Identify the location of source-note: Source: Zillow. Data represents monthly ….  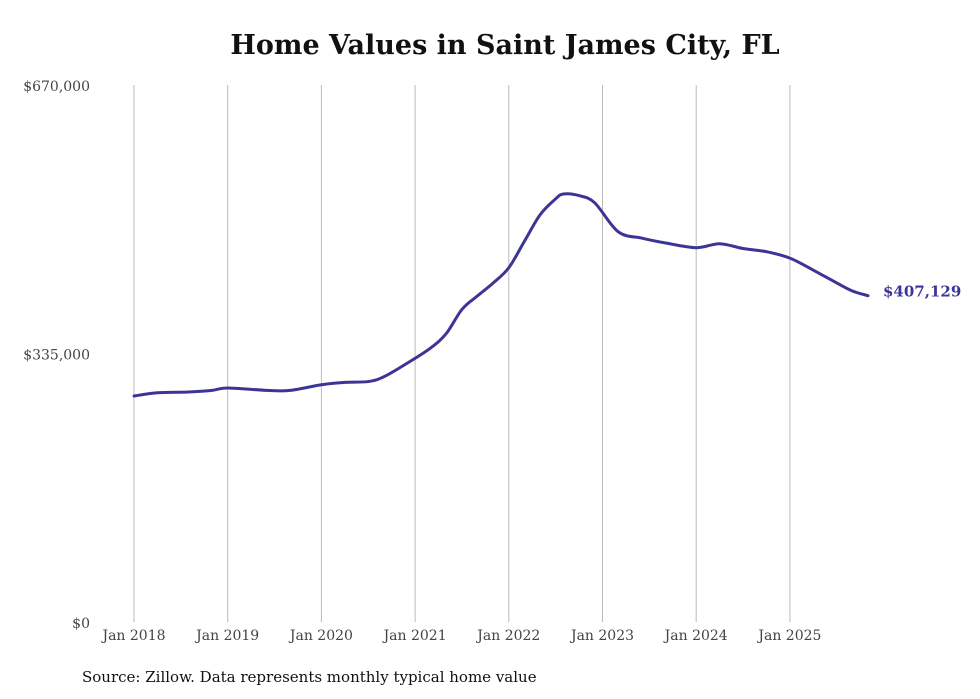
(309, 677).